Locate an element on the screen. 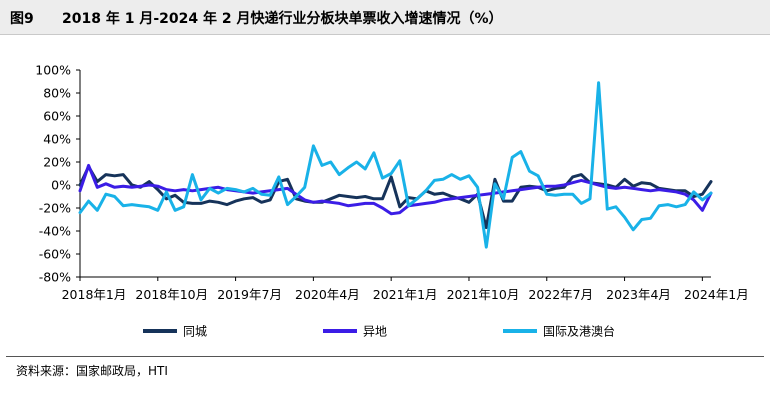 The image size is (770, 414). x-tick-label: 2021年10月 is located at coordinates (483, 294).